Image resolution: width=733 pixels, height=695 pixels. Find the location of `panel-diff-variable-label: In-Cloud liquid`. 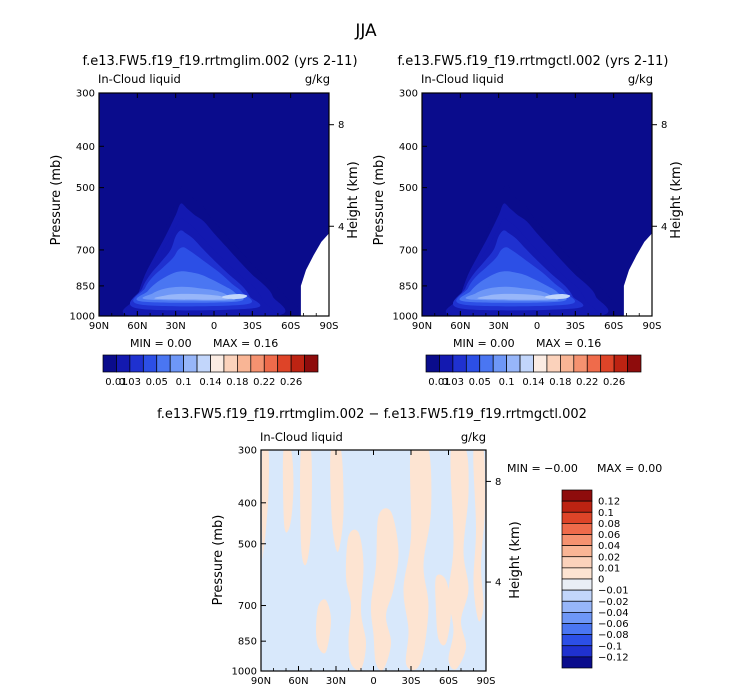

panel-diff-variable-label: In-Cloud liquid is located at coordinates (301, 437).